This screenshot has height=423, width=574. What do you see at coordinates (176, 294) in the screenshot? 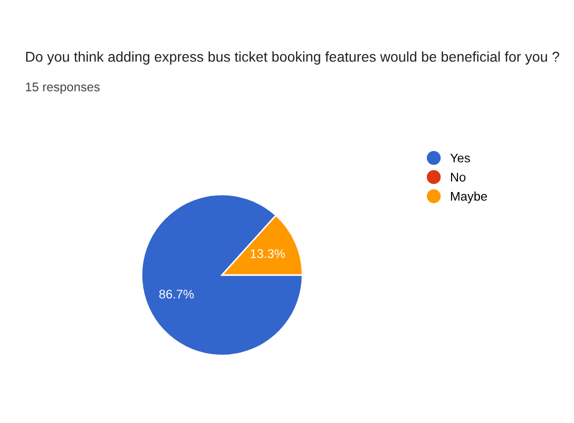
I see `data-label: 86.7%` at bounding box center [176, 294].